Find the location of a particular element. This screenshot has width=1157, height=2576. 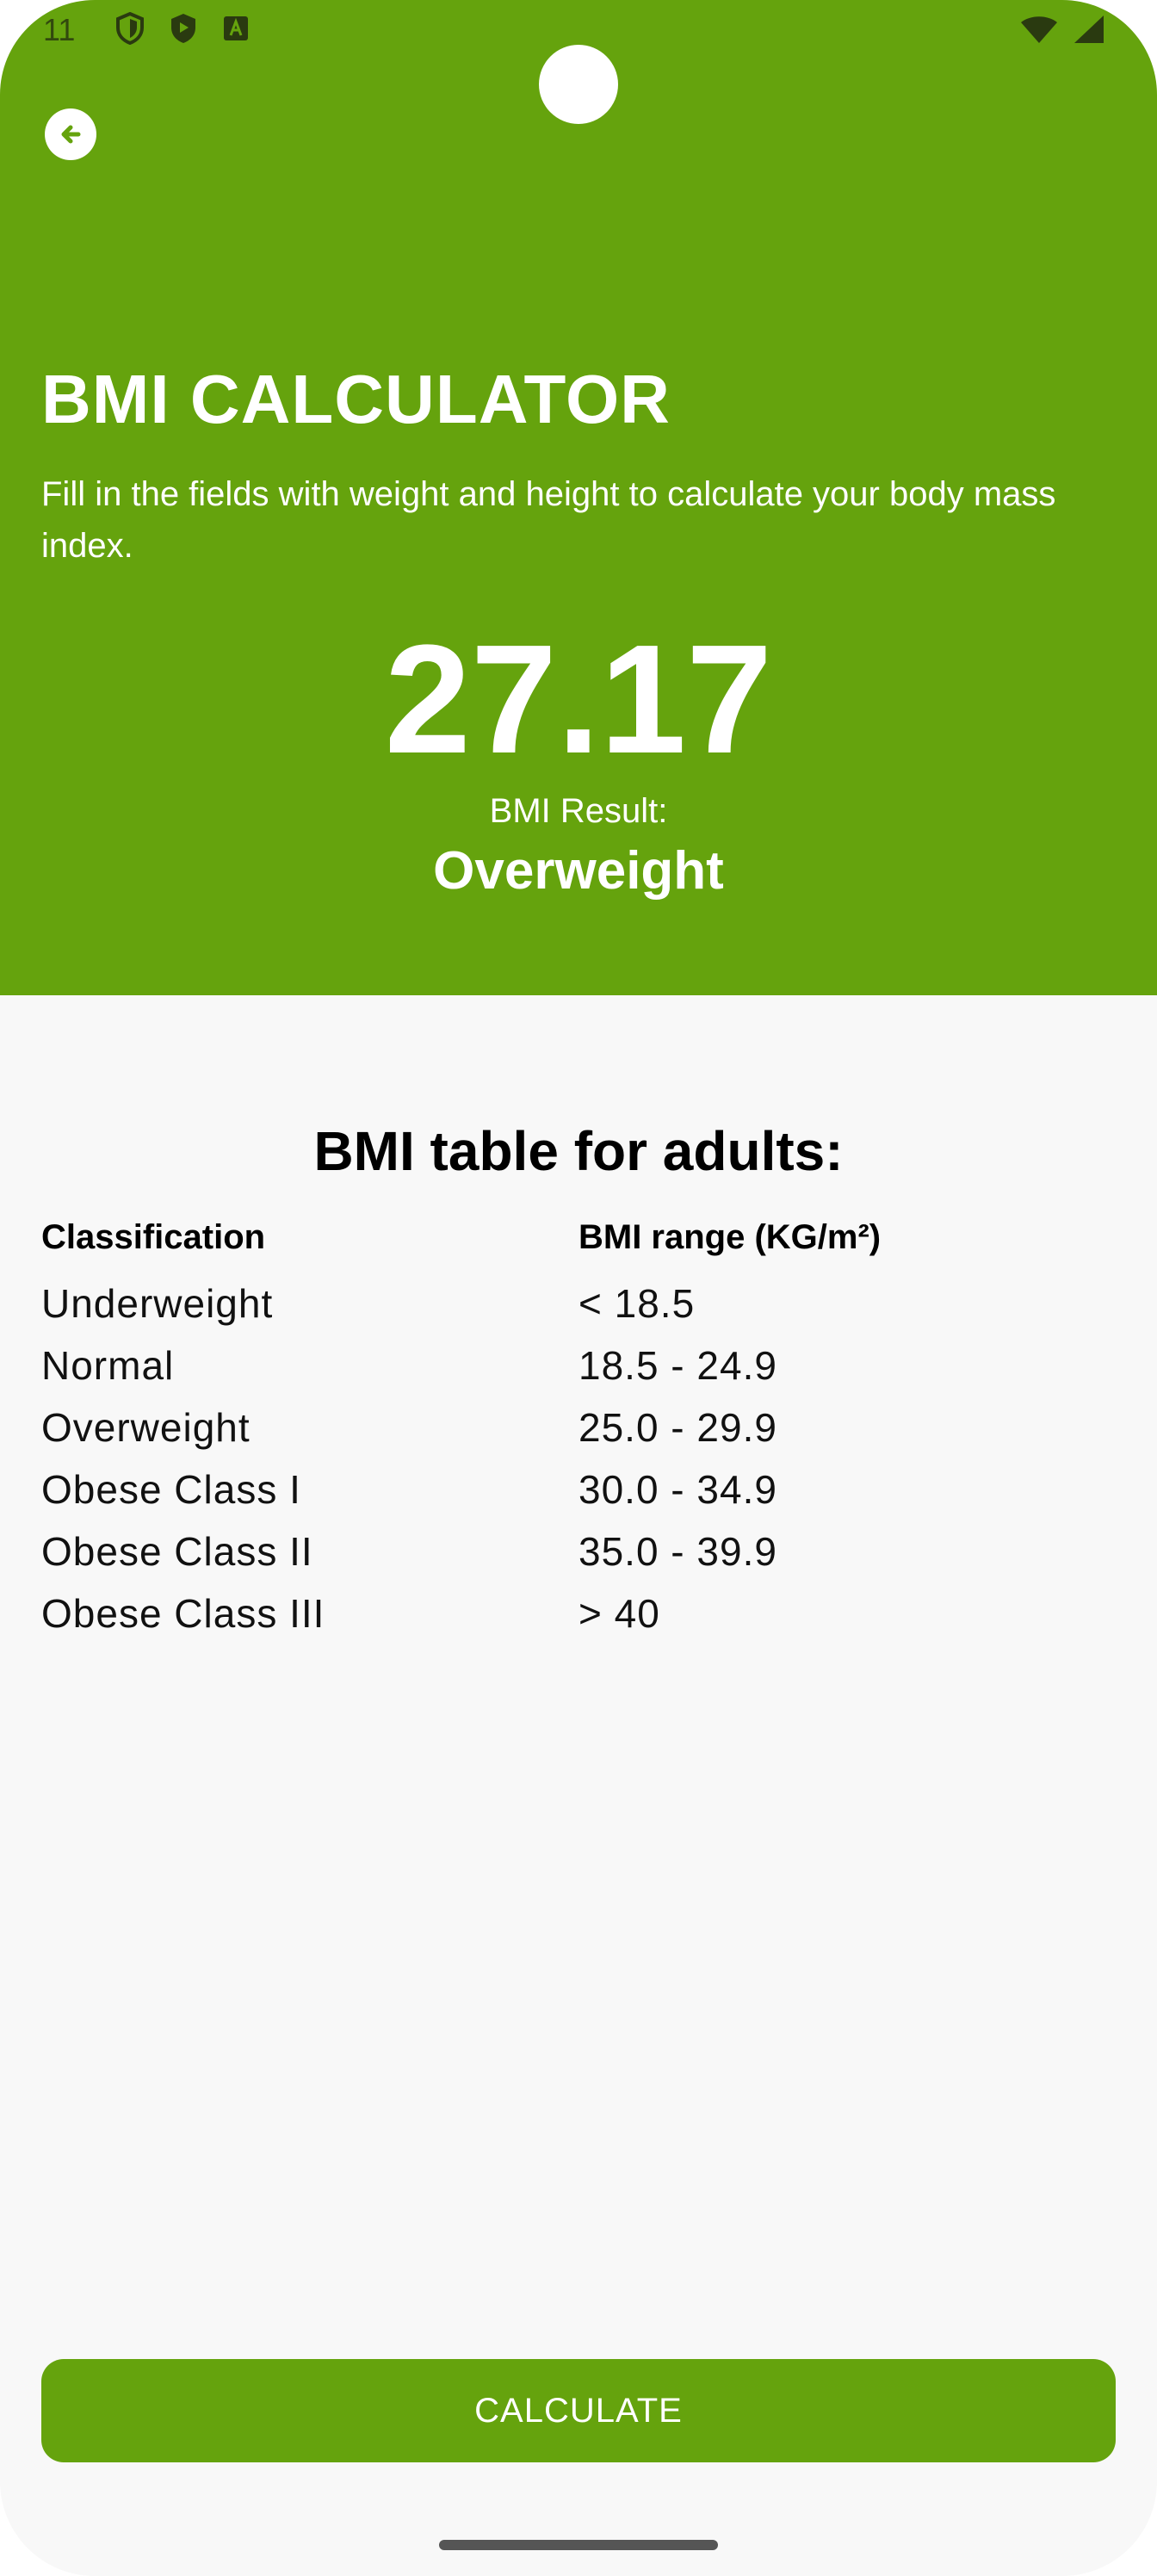

signal-icon is located at coordinates (1089, 32).